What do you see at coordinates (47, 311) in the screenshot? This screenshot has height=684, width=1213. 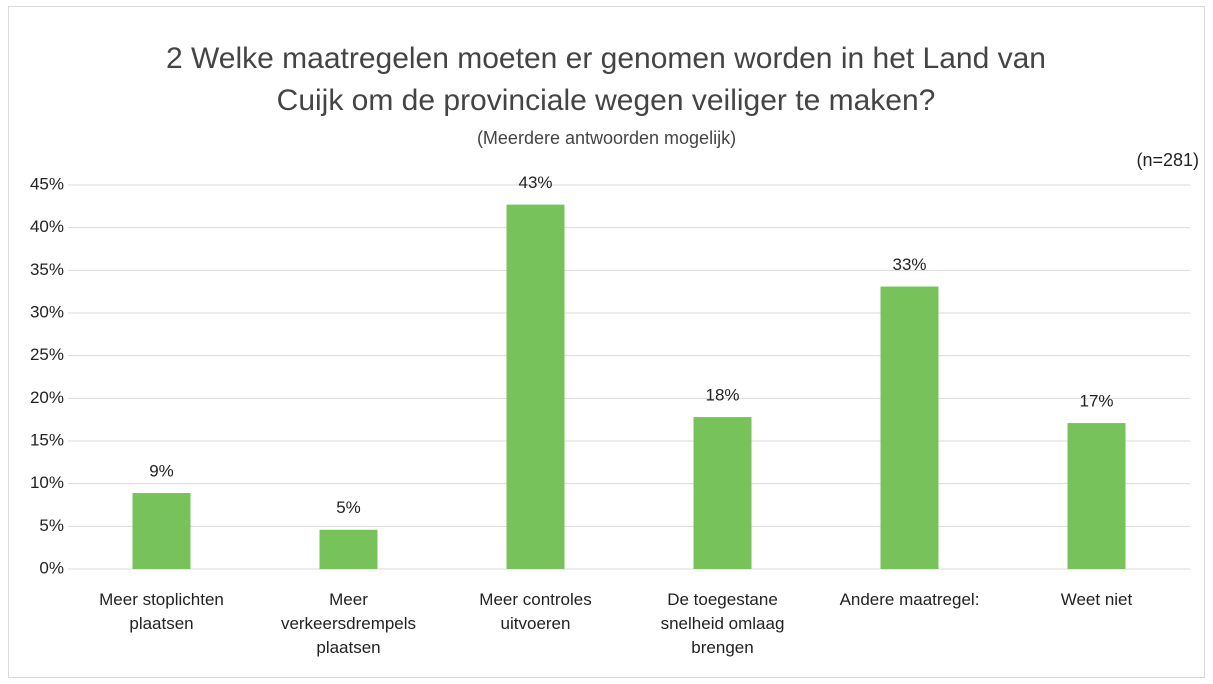 I see `y-tick-label: 30%` at bounding box center [47, 311].